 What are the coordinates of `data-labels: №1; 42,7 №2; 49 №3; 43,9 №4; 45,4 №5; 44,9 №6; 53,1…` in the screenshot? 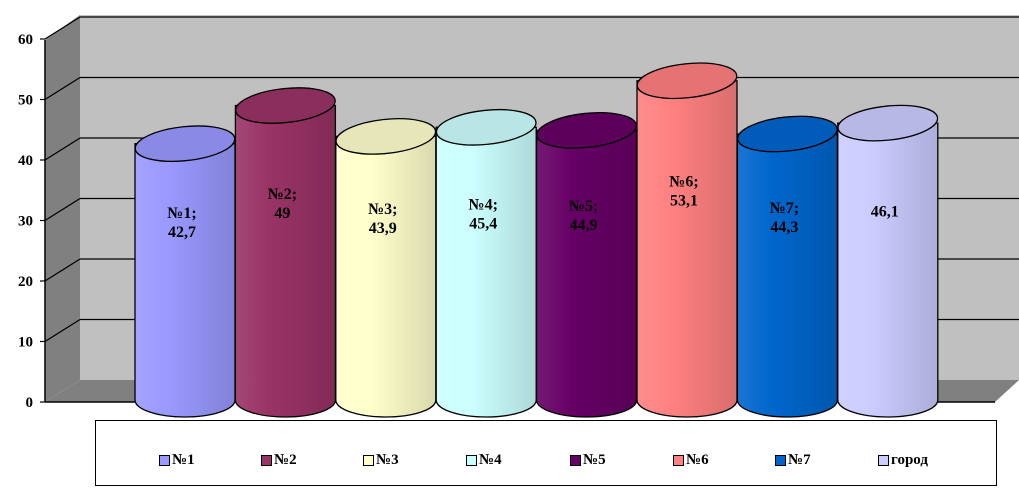 It's located at (533, 206).